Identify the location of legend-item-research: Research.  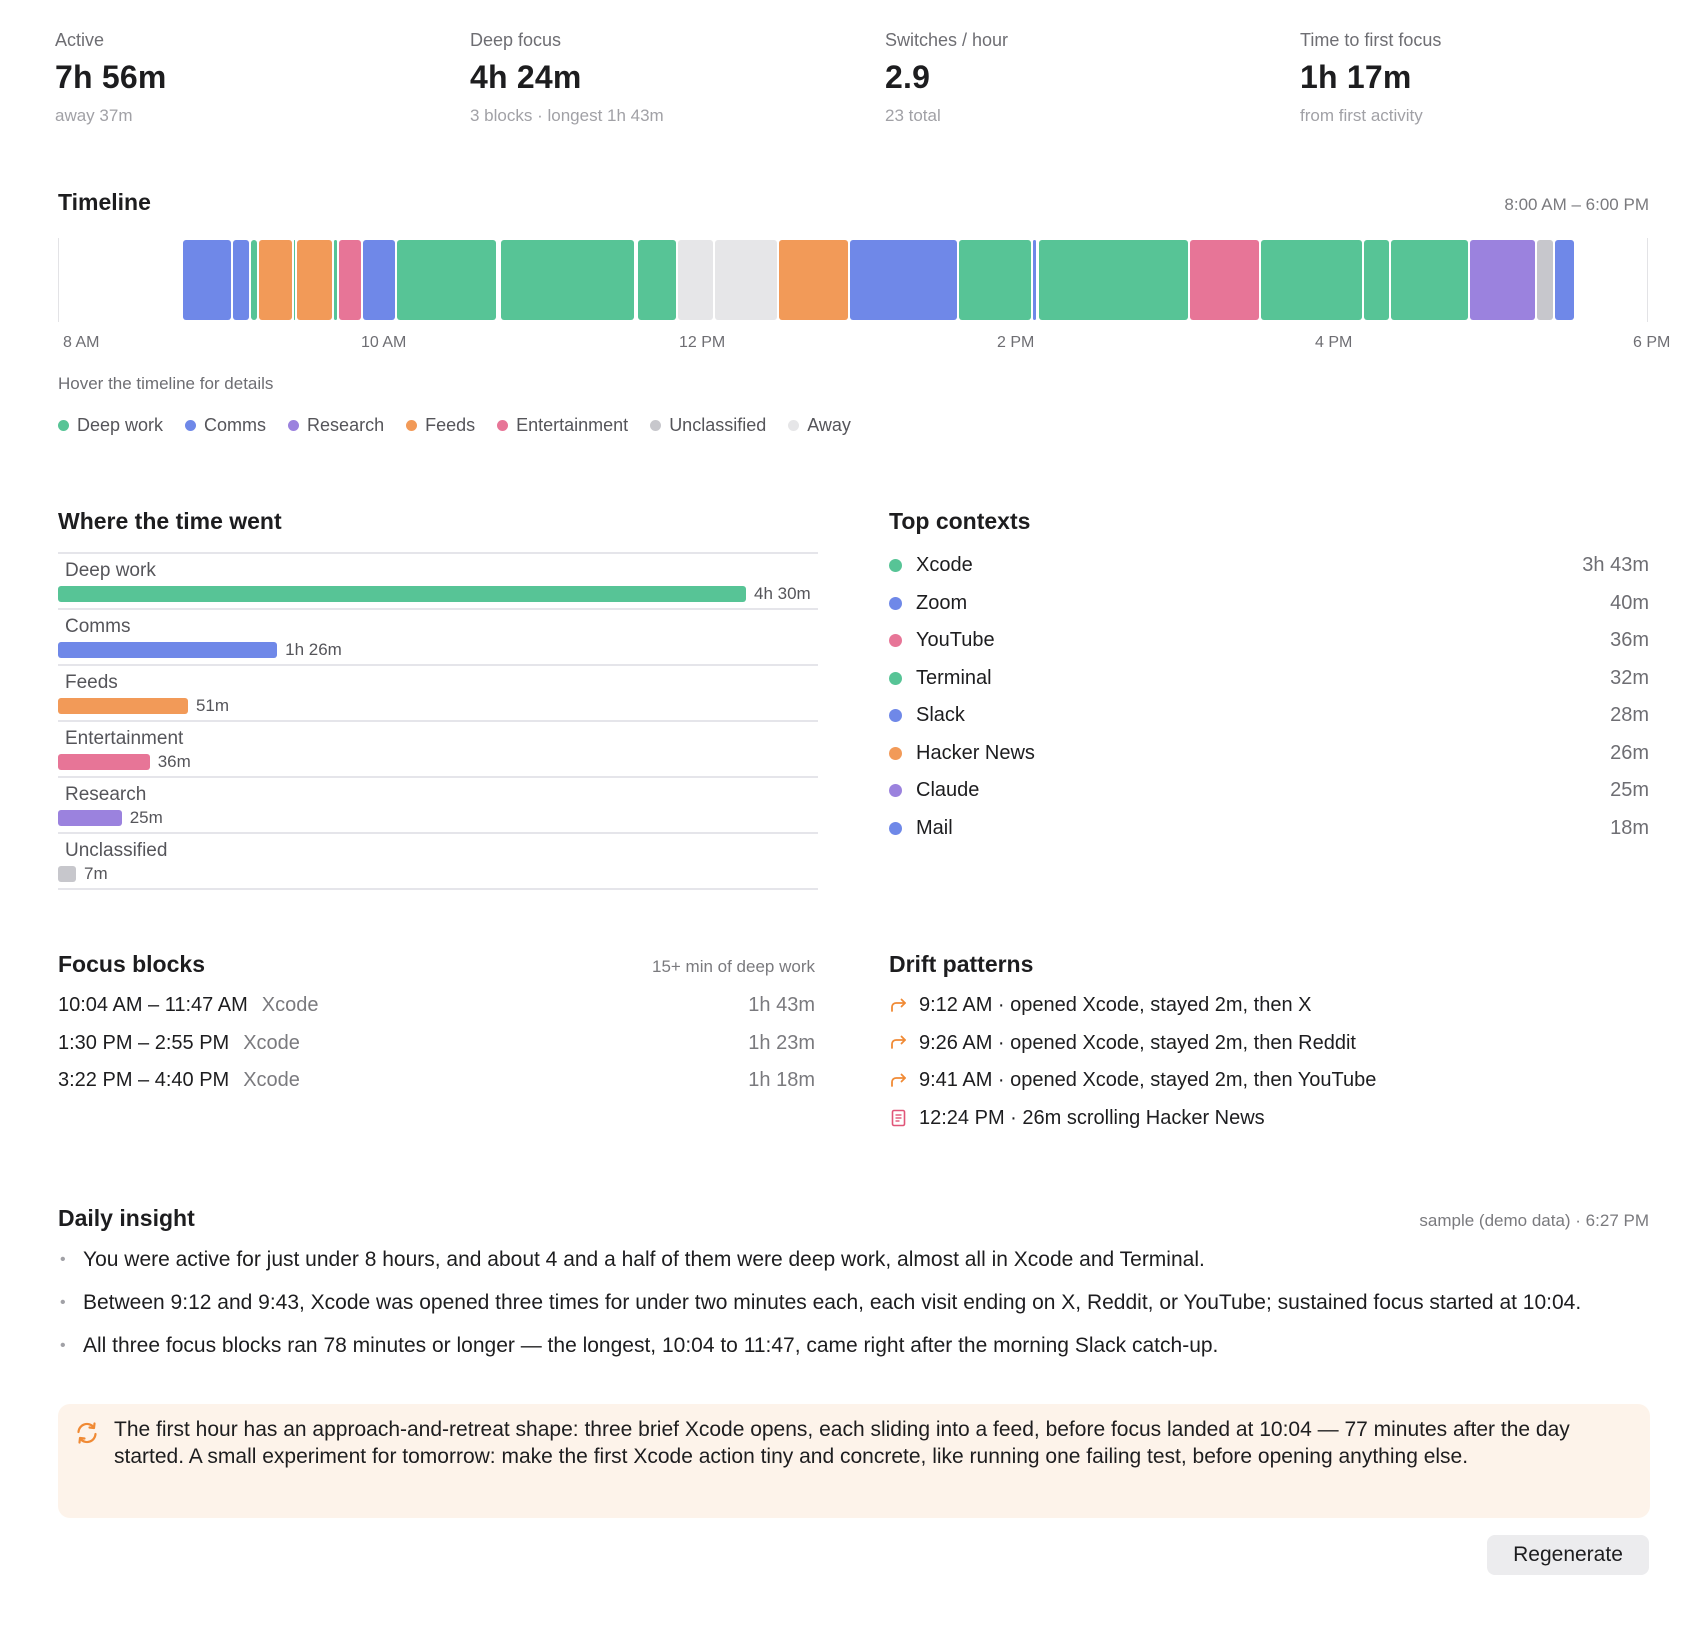
(336, 425).